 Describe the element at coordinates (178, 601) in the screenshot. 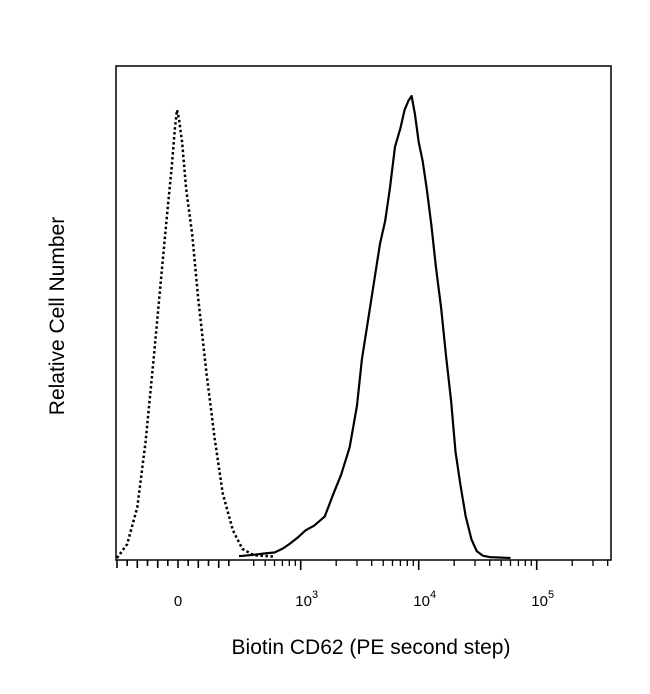

I see `x-tick-label-zero: 0` at that location.